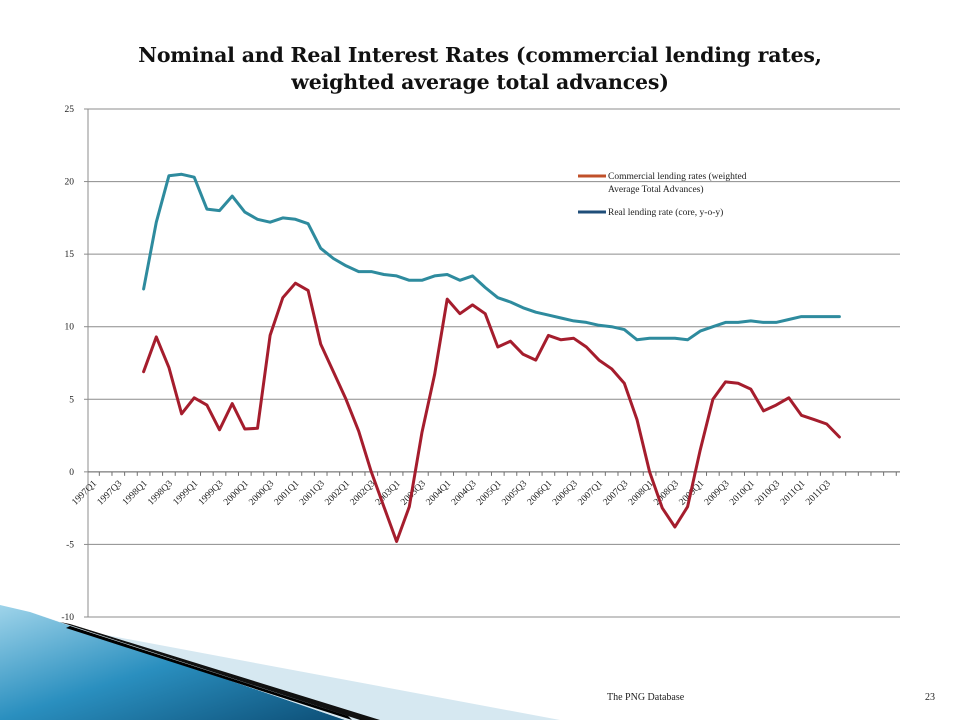  What do you see at coordinates (160, 493) in the screenshot?
I see `x-tick-label: 1998Q3` at bounding box center [160, 493].